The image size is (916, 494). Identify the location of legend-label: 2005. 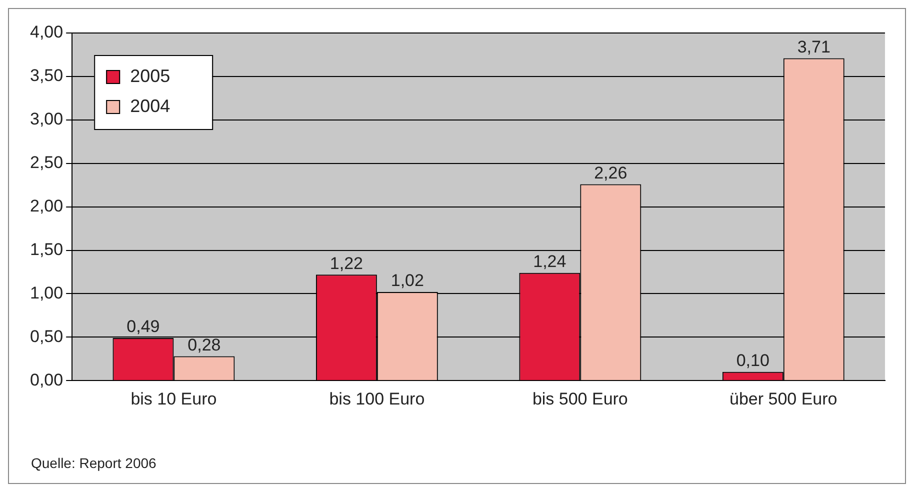
(150, 76).